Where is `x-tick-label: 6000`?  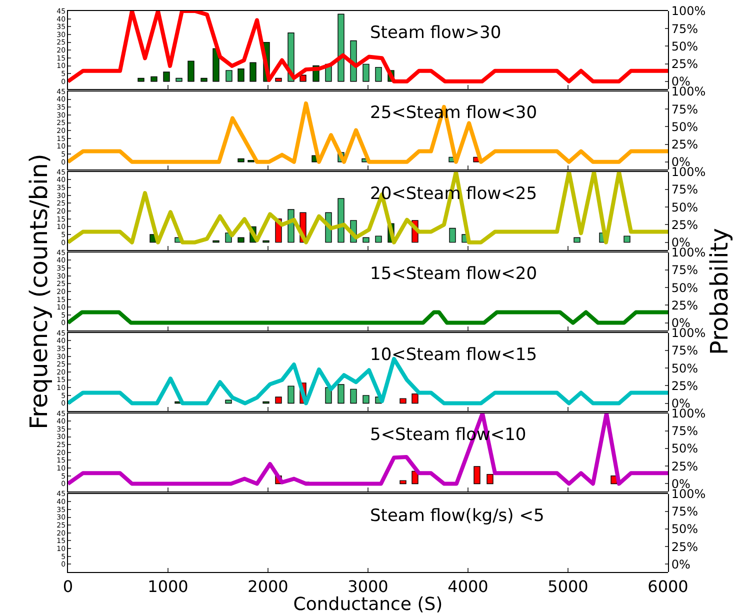 x-tick-label: 6000 is located at coordinates (668, 586).